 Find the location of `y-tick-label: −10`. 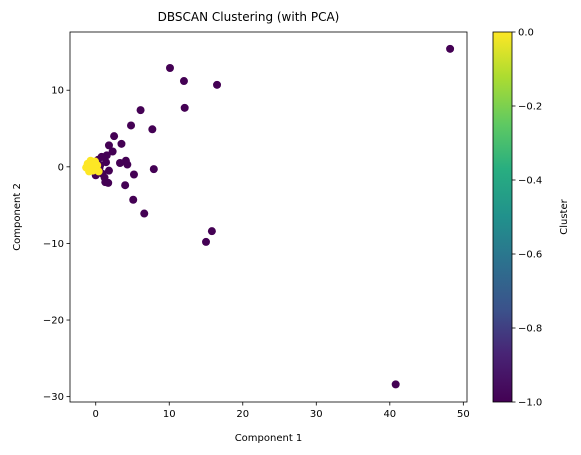

y-tick-label: −10 is located at coordinates (53, 244).